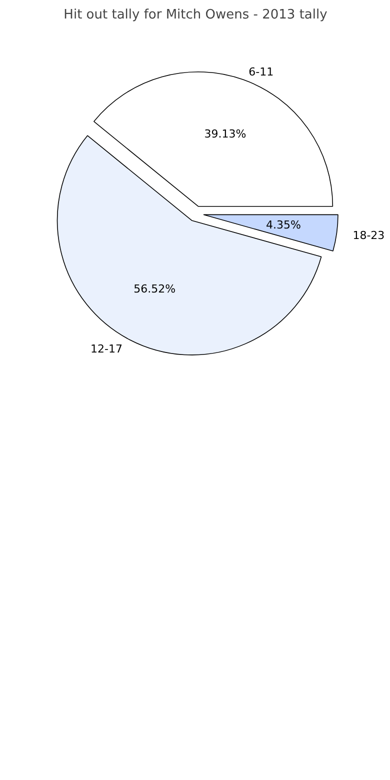 Image resolution: width=390 pixels, height=780 pixels. I want to click on slice-label: 18-23, so click(368, 235).